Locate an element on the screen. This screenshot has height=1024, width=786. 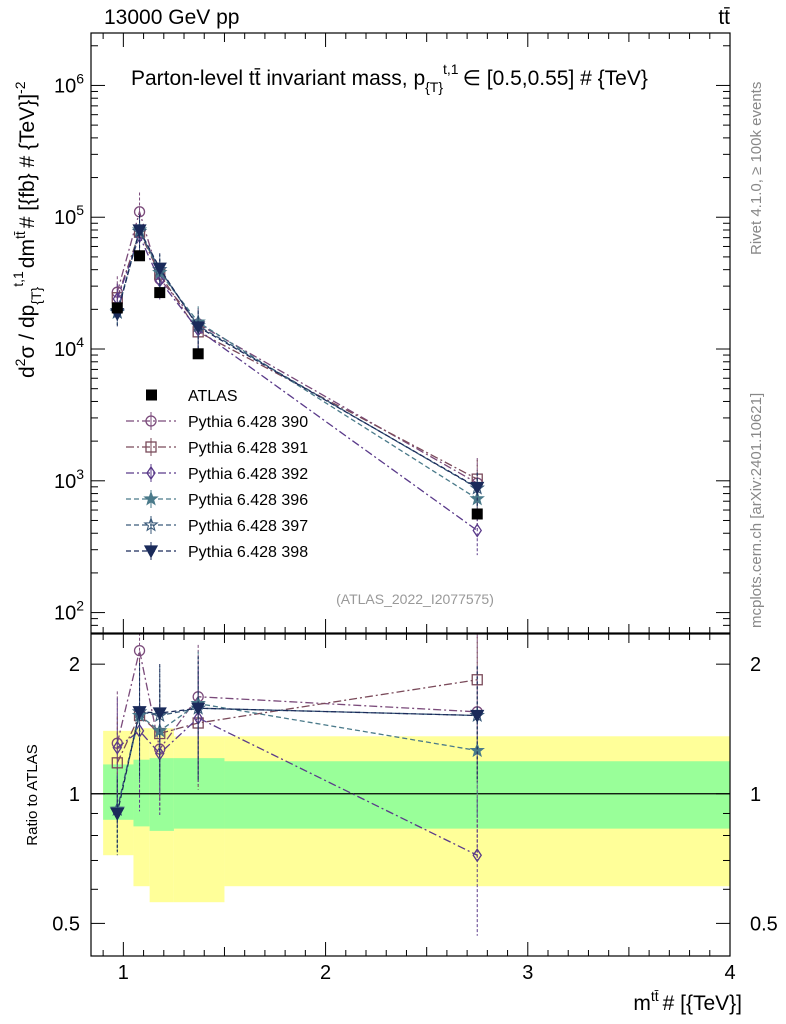
x-axis-label: mtt̄ # [{TeV}] is located at coordinates (687, 1001).